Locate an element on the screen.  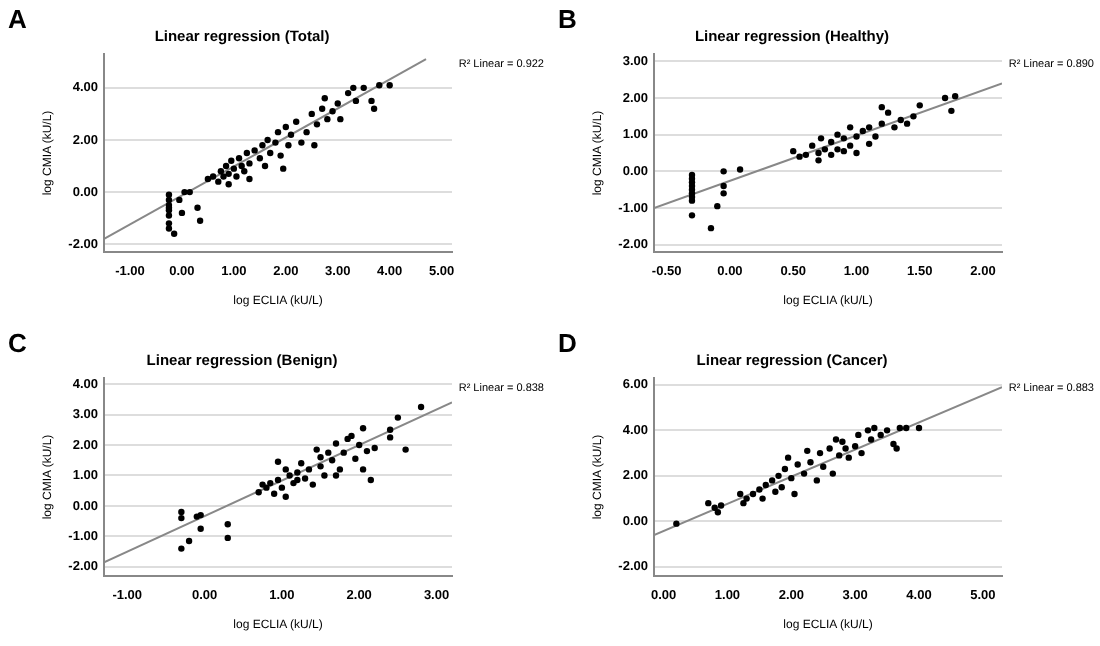
text: B is located at coordinates (567, 19).